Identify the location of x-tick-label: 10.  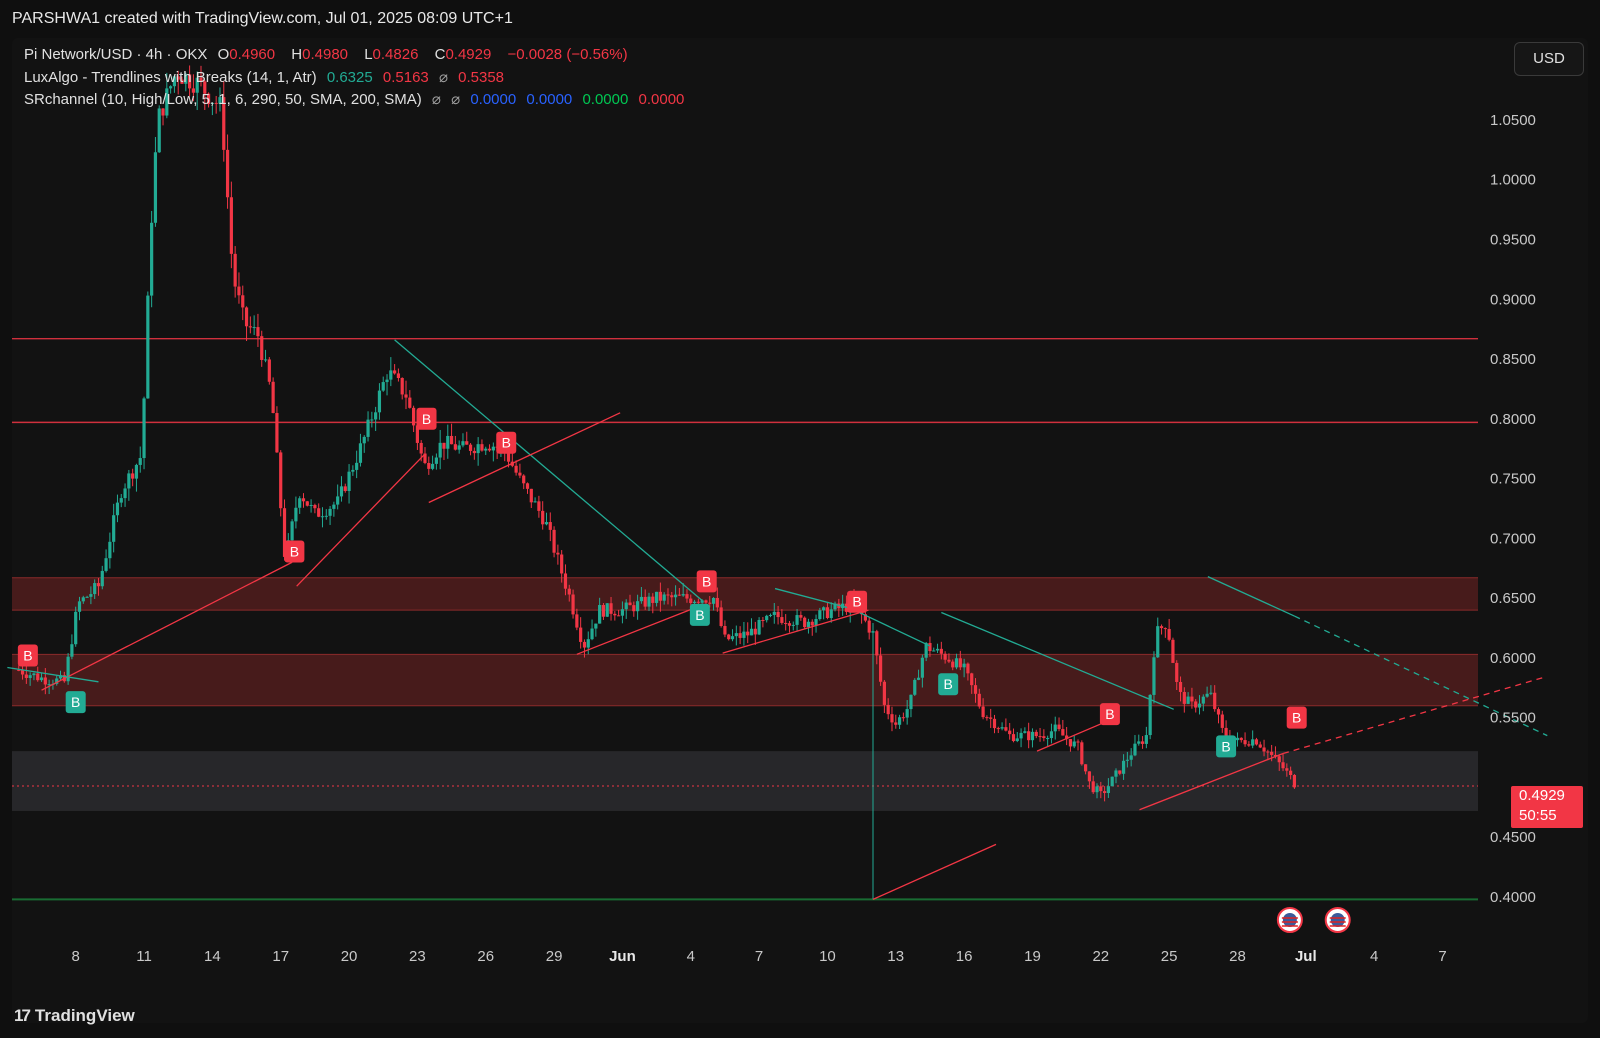
(827, 956).